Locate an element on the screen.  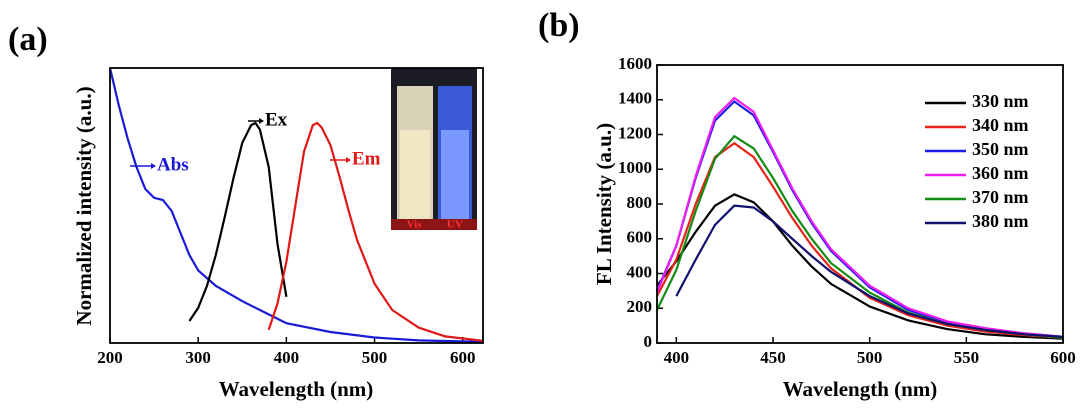
y-tick-label: 1600 is located at coordinates (635, 63).